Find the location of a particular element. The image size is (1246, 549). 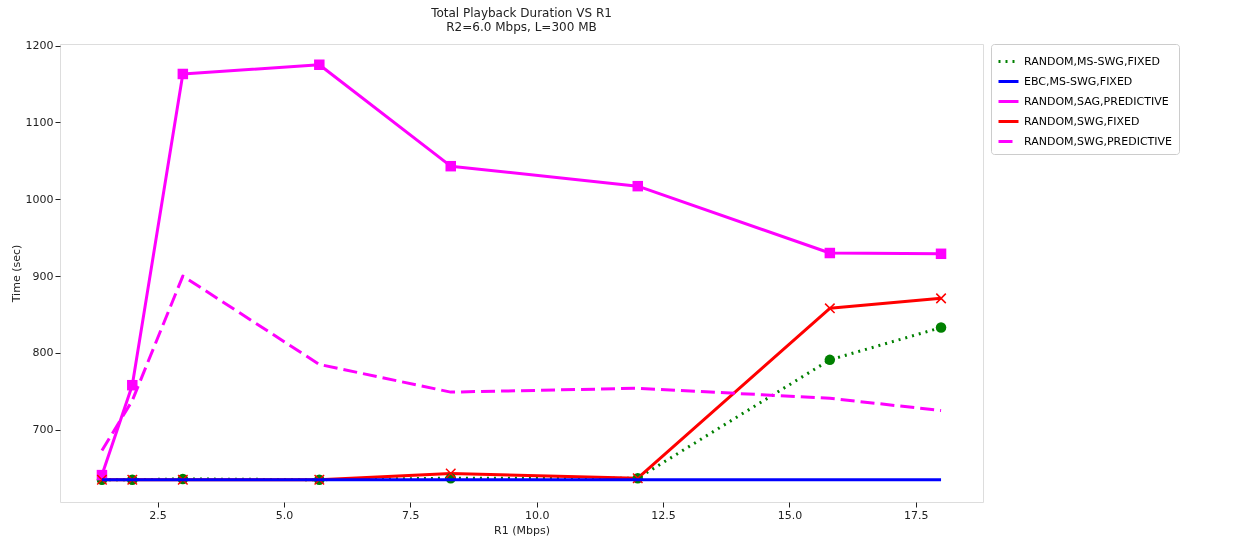

y-tick-label: 1200 is located at coordinates (39, 46).